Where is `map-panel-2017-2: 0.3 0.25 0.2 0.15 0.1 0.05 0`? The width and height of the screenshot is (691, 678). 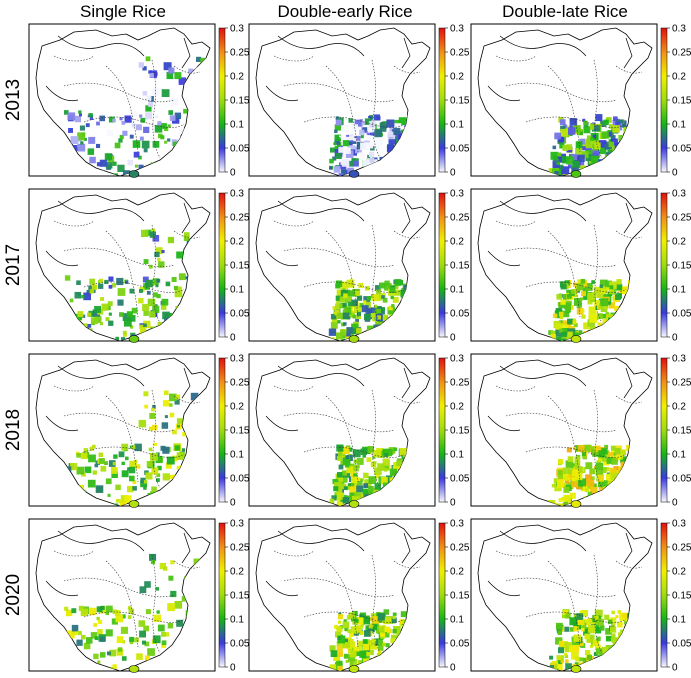
map-panel-2017-2: 0.3 0.25 0.2 0.15 0.1 0.05 0 is located at coordinates (580, 265).